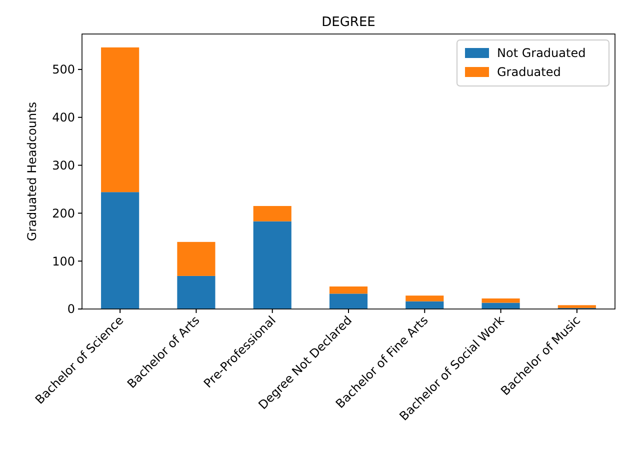 The width and height of the screenshot is (618, 455). I want to click on y-tick-label: 100, so click(63, 261).